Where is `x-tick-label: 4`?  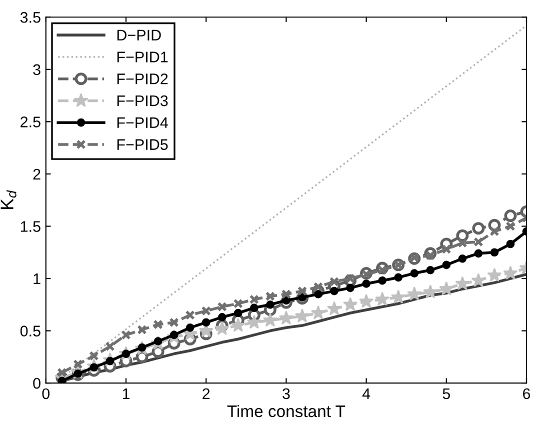 x-tick-label: 4 is located at coordinates (366, 393).